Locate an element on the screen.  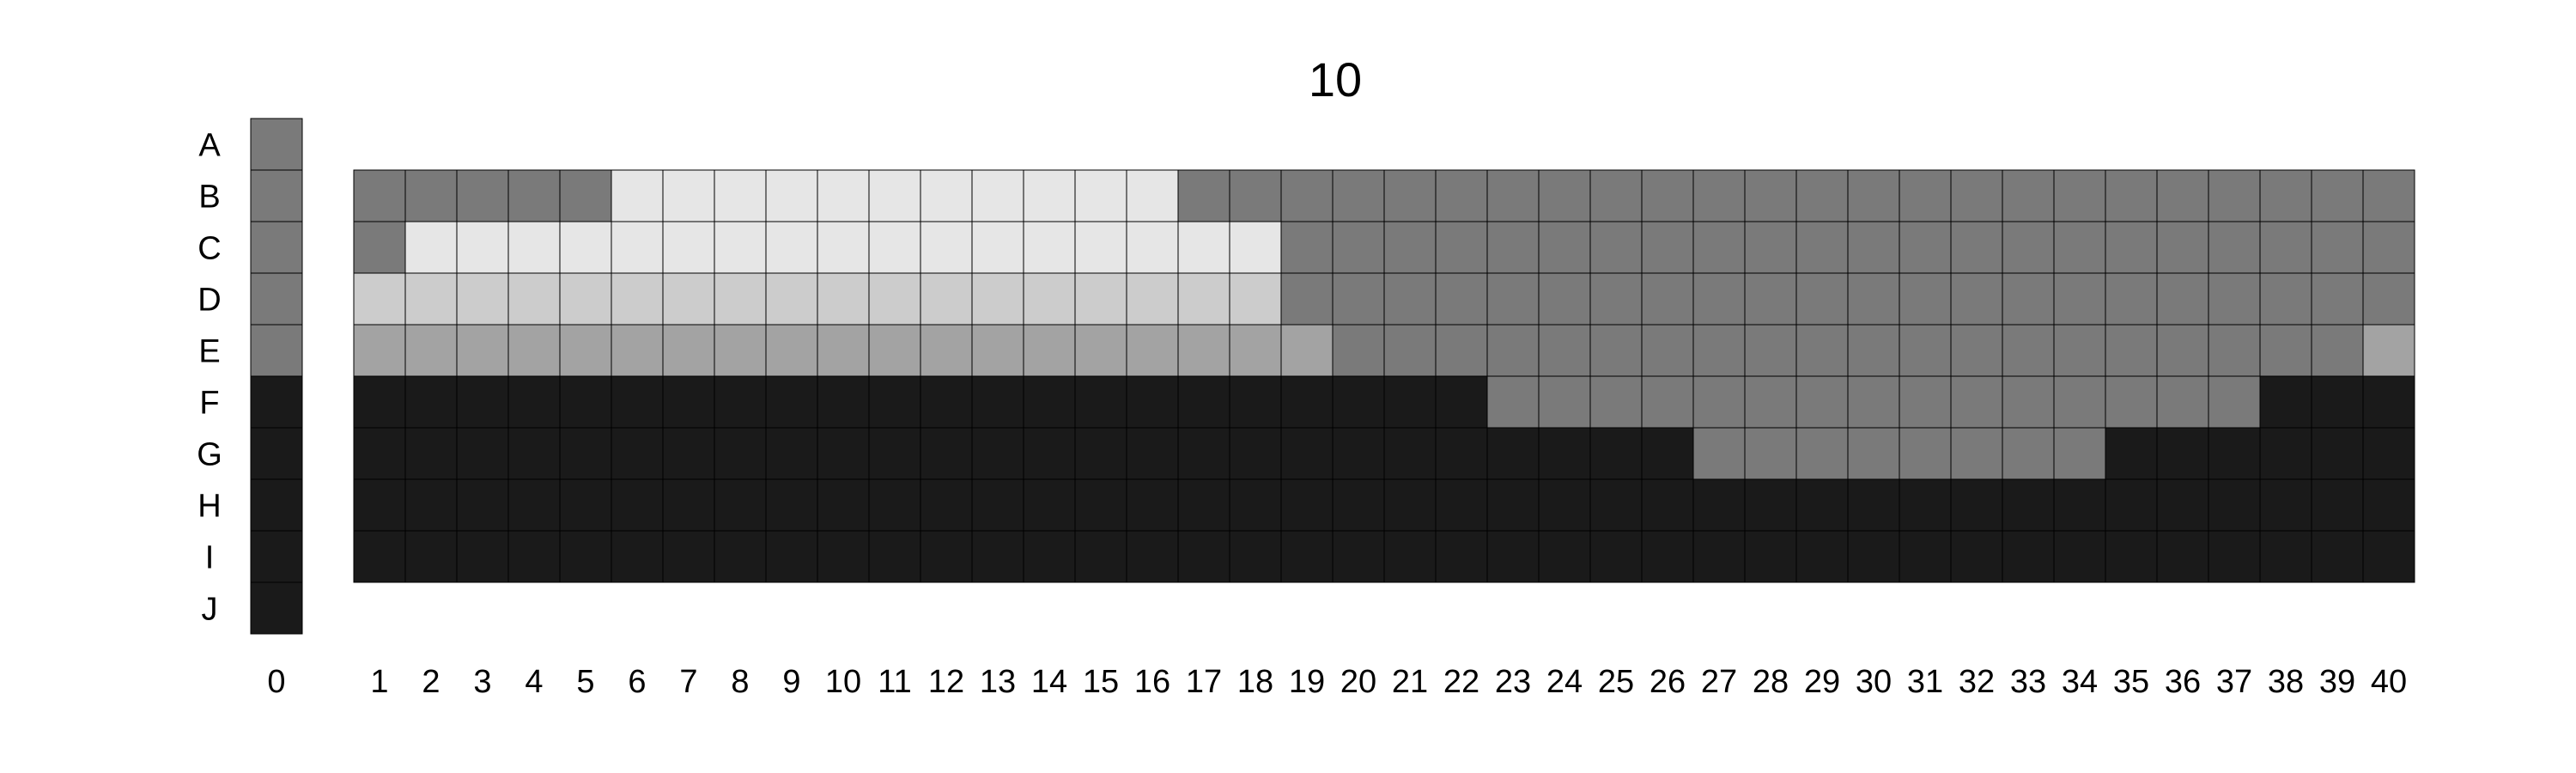
column-label-17: 17 is located at coordinates (1204, 682).